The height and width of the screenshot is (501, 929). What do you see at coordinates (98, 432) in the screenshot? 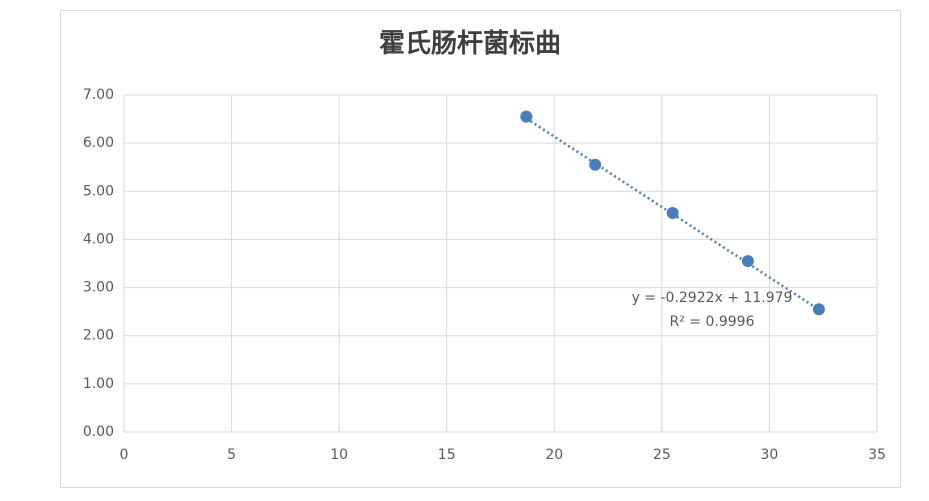
I see `y-tick-label: 0.00` at bounding box center [98, 432].